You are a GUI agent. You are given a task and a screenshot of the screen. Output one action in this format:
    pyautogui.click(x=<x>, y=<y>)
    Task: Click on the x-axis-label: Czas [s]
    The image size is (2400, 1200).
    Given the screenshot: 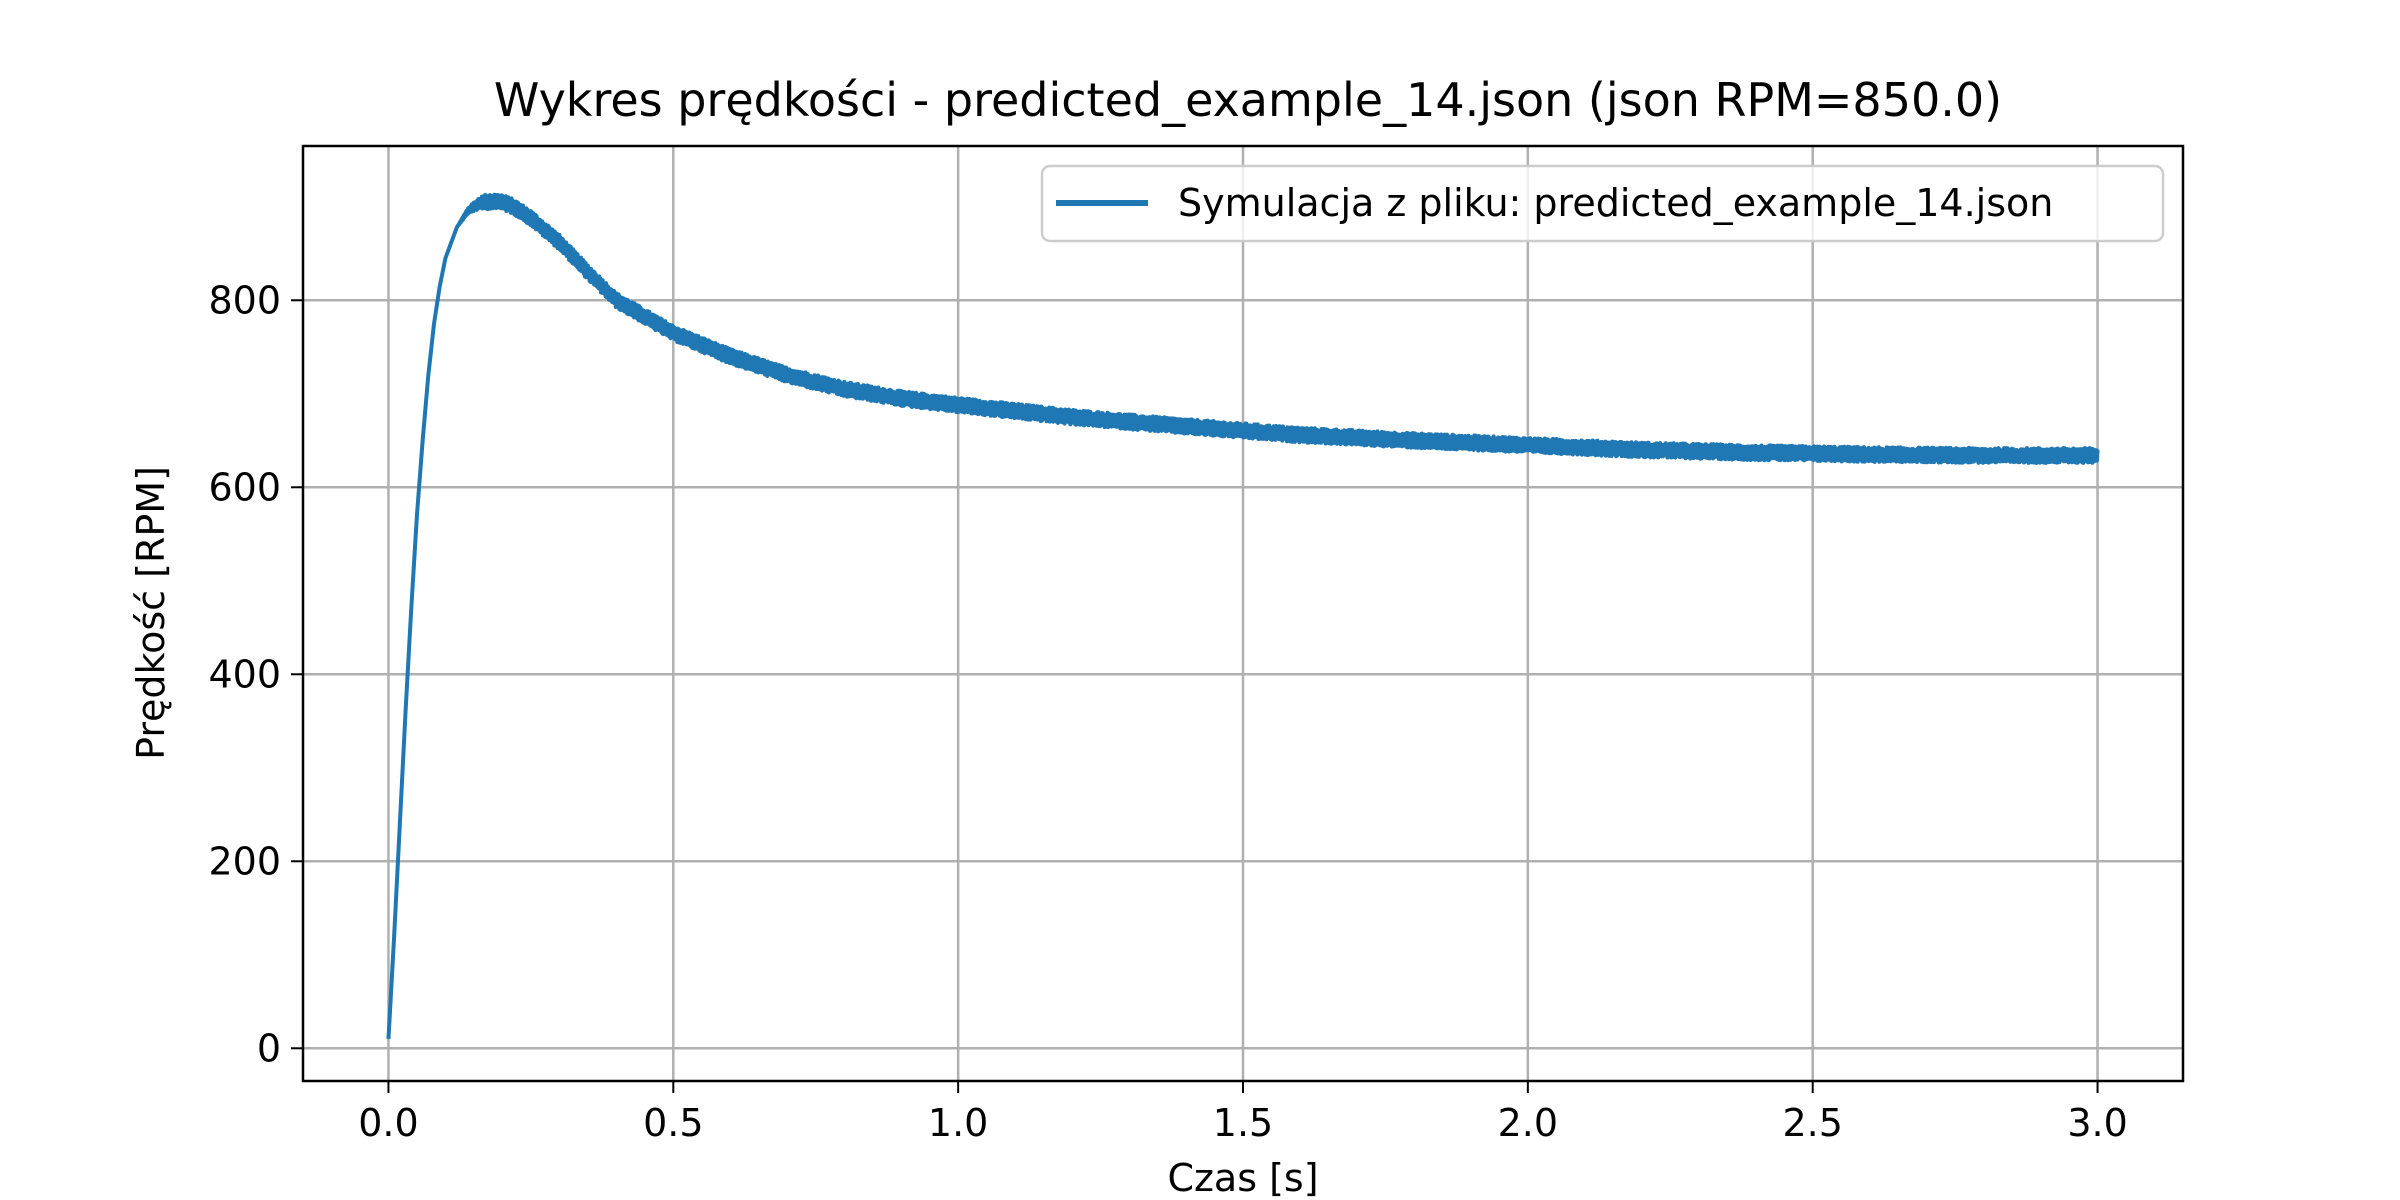 What is the action you would take?
    pyautogui.click(x=1242, y=1178)
    